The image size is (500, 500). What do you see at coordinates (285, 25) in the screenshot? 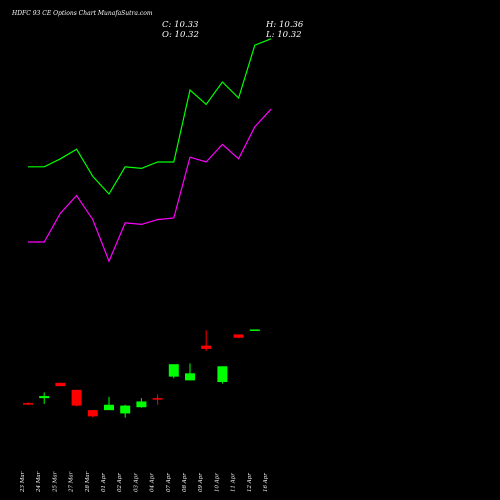
I see `high-value: H: 10.36` at bounding box center [285, 25].